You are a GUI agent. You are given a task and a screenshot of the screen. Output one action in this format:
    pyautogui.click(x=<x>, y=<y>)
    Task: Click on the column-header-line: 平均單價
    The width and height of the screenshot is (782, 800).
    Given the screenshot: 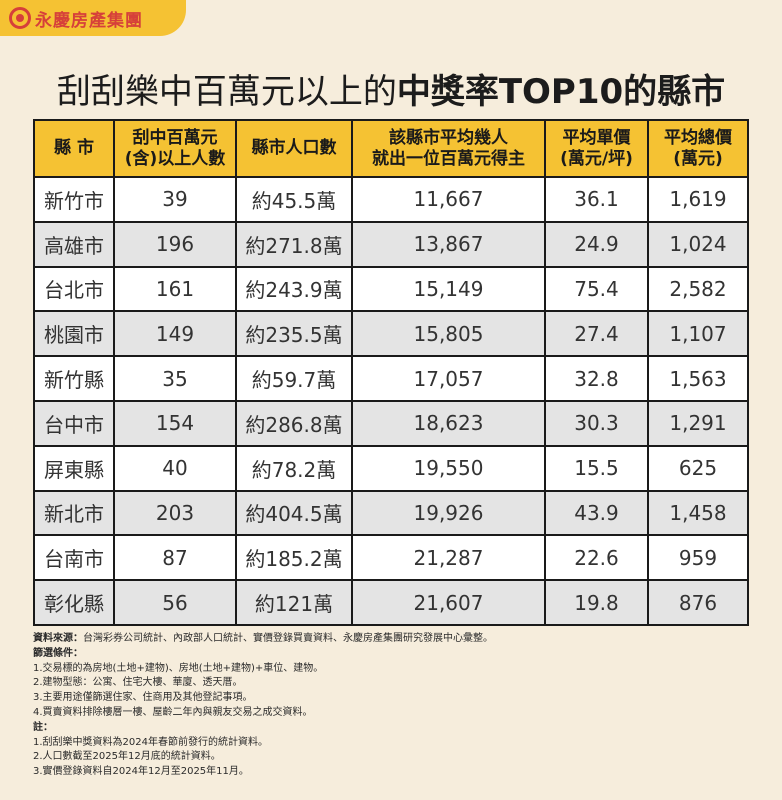 What is the action you would take?
    pyautogui.click(x=596, y=137)
    